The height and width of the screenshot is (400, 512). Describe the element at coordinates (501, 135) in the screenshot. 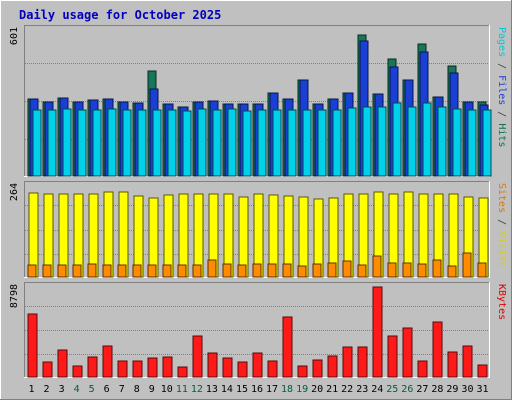

I see `legend-part-0-4: Hits` at that location.